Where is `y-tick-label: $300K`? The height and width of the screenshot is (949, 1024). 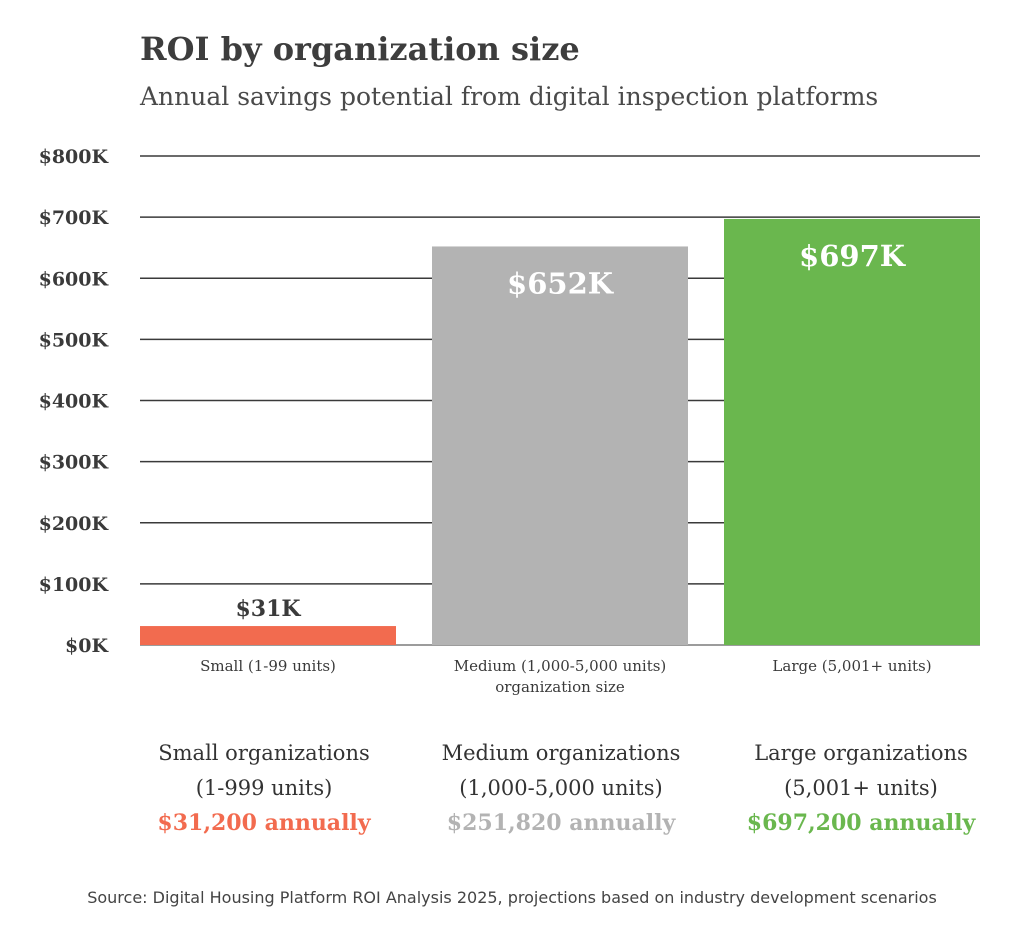
y-tick-label: $300K is located at coordinates (74, 463).